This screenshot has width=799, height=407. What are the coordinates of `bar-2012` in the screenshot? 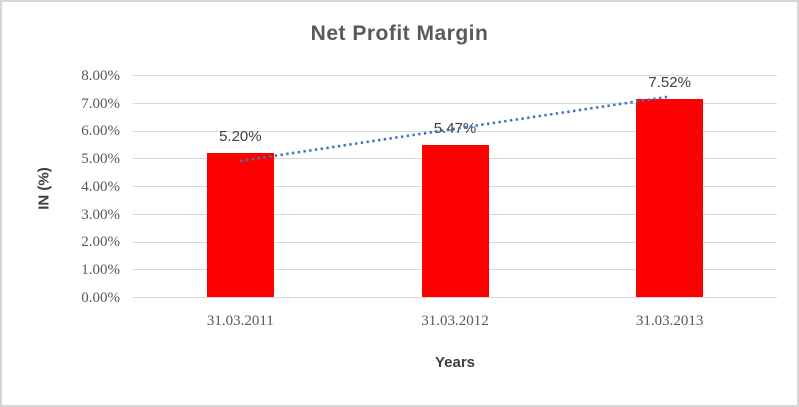 It's located at (455, 221).